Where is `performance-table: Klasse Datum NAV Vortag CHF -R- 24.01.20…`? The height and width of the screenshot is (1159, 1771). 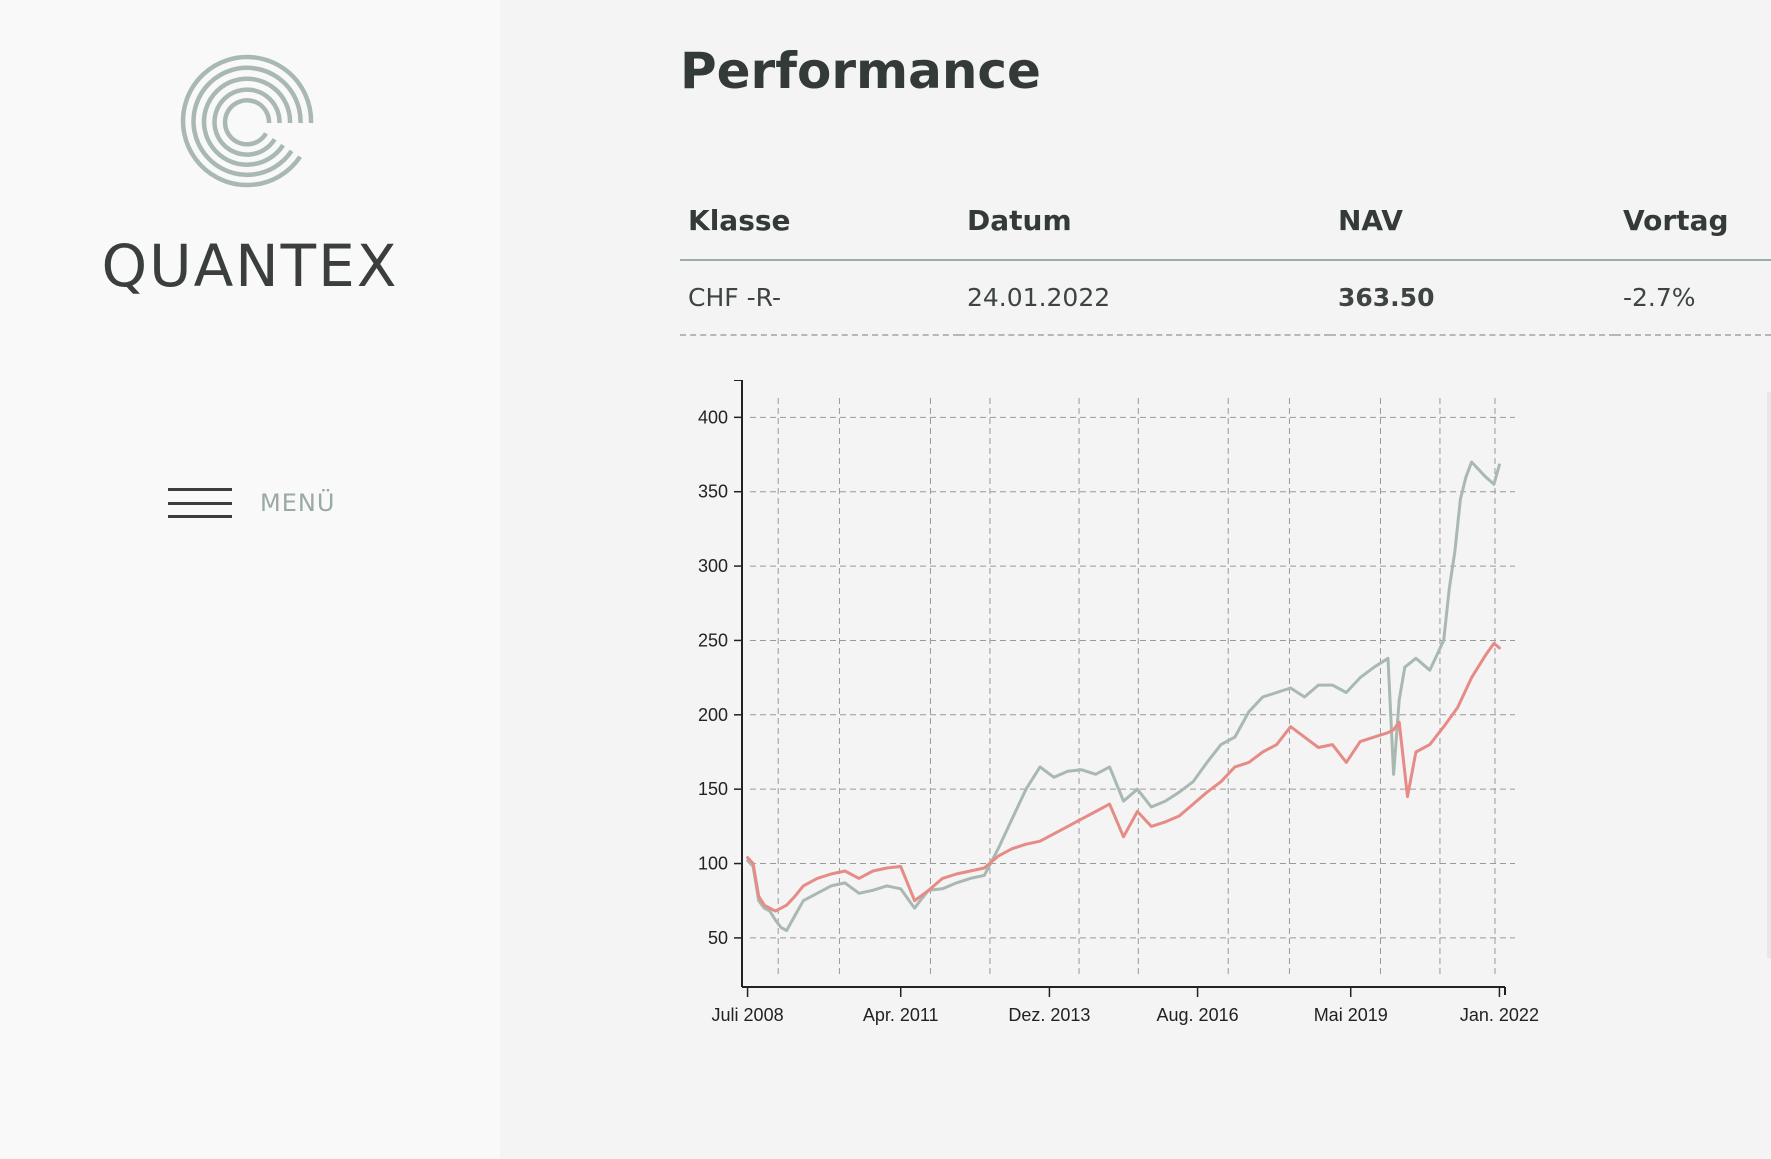
performance-table: Klasse Datum NAV Vortag CHF -R- 24.01.20… is located at coordinates (1225, 263).